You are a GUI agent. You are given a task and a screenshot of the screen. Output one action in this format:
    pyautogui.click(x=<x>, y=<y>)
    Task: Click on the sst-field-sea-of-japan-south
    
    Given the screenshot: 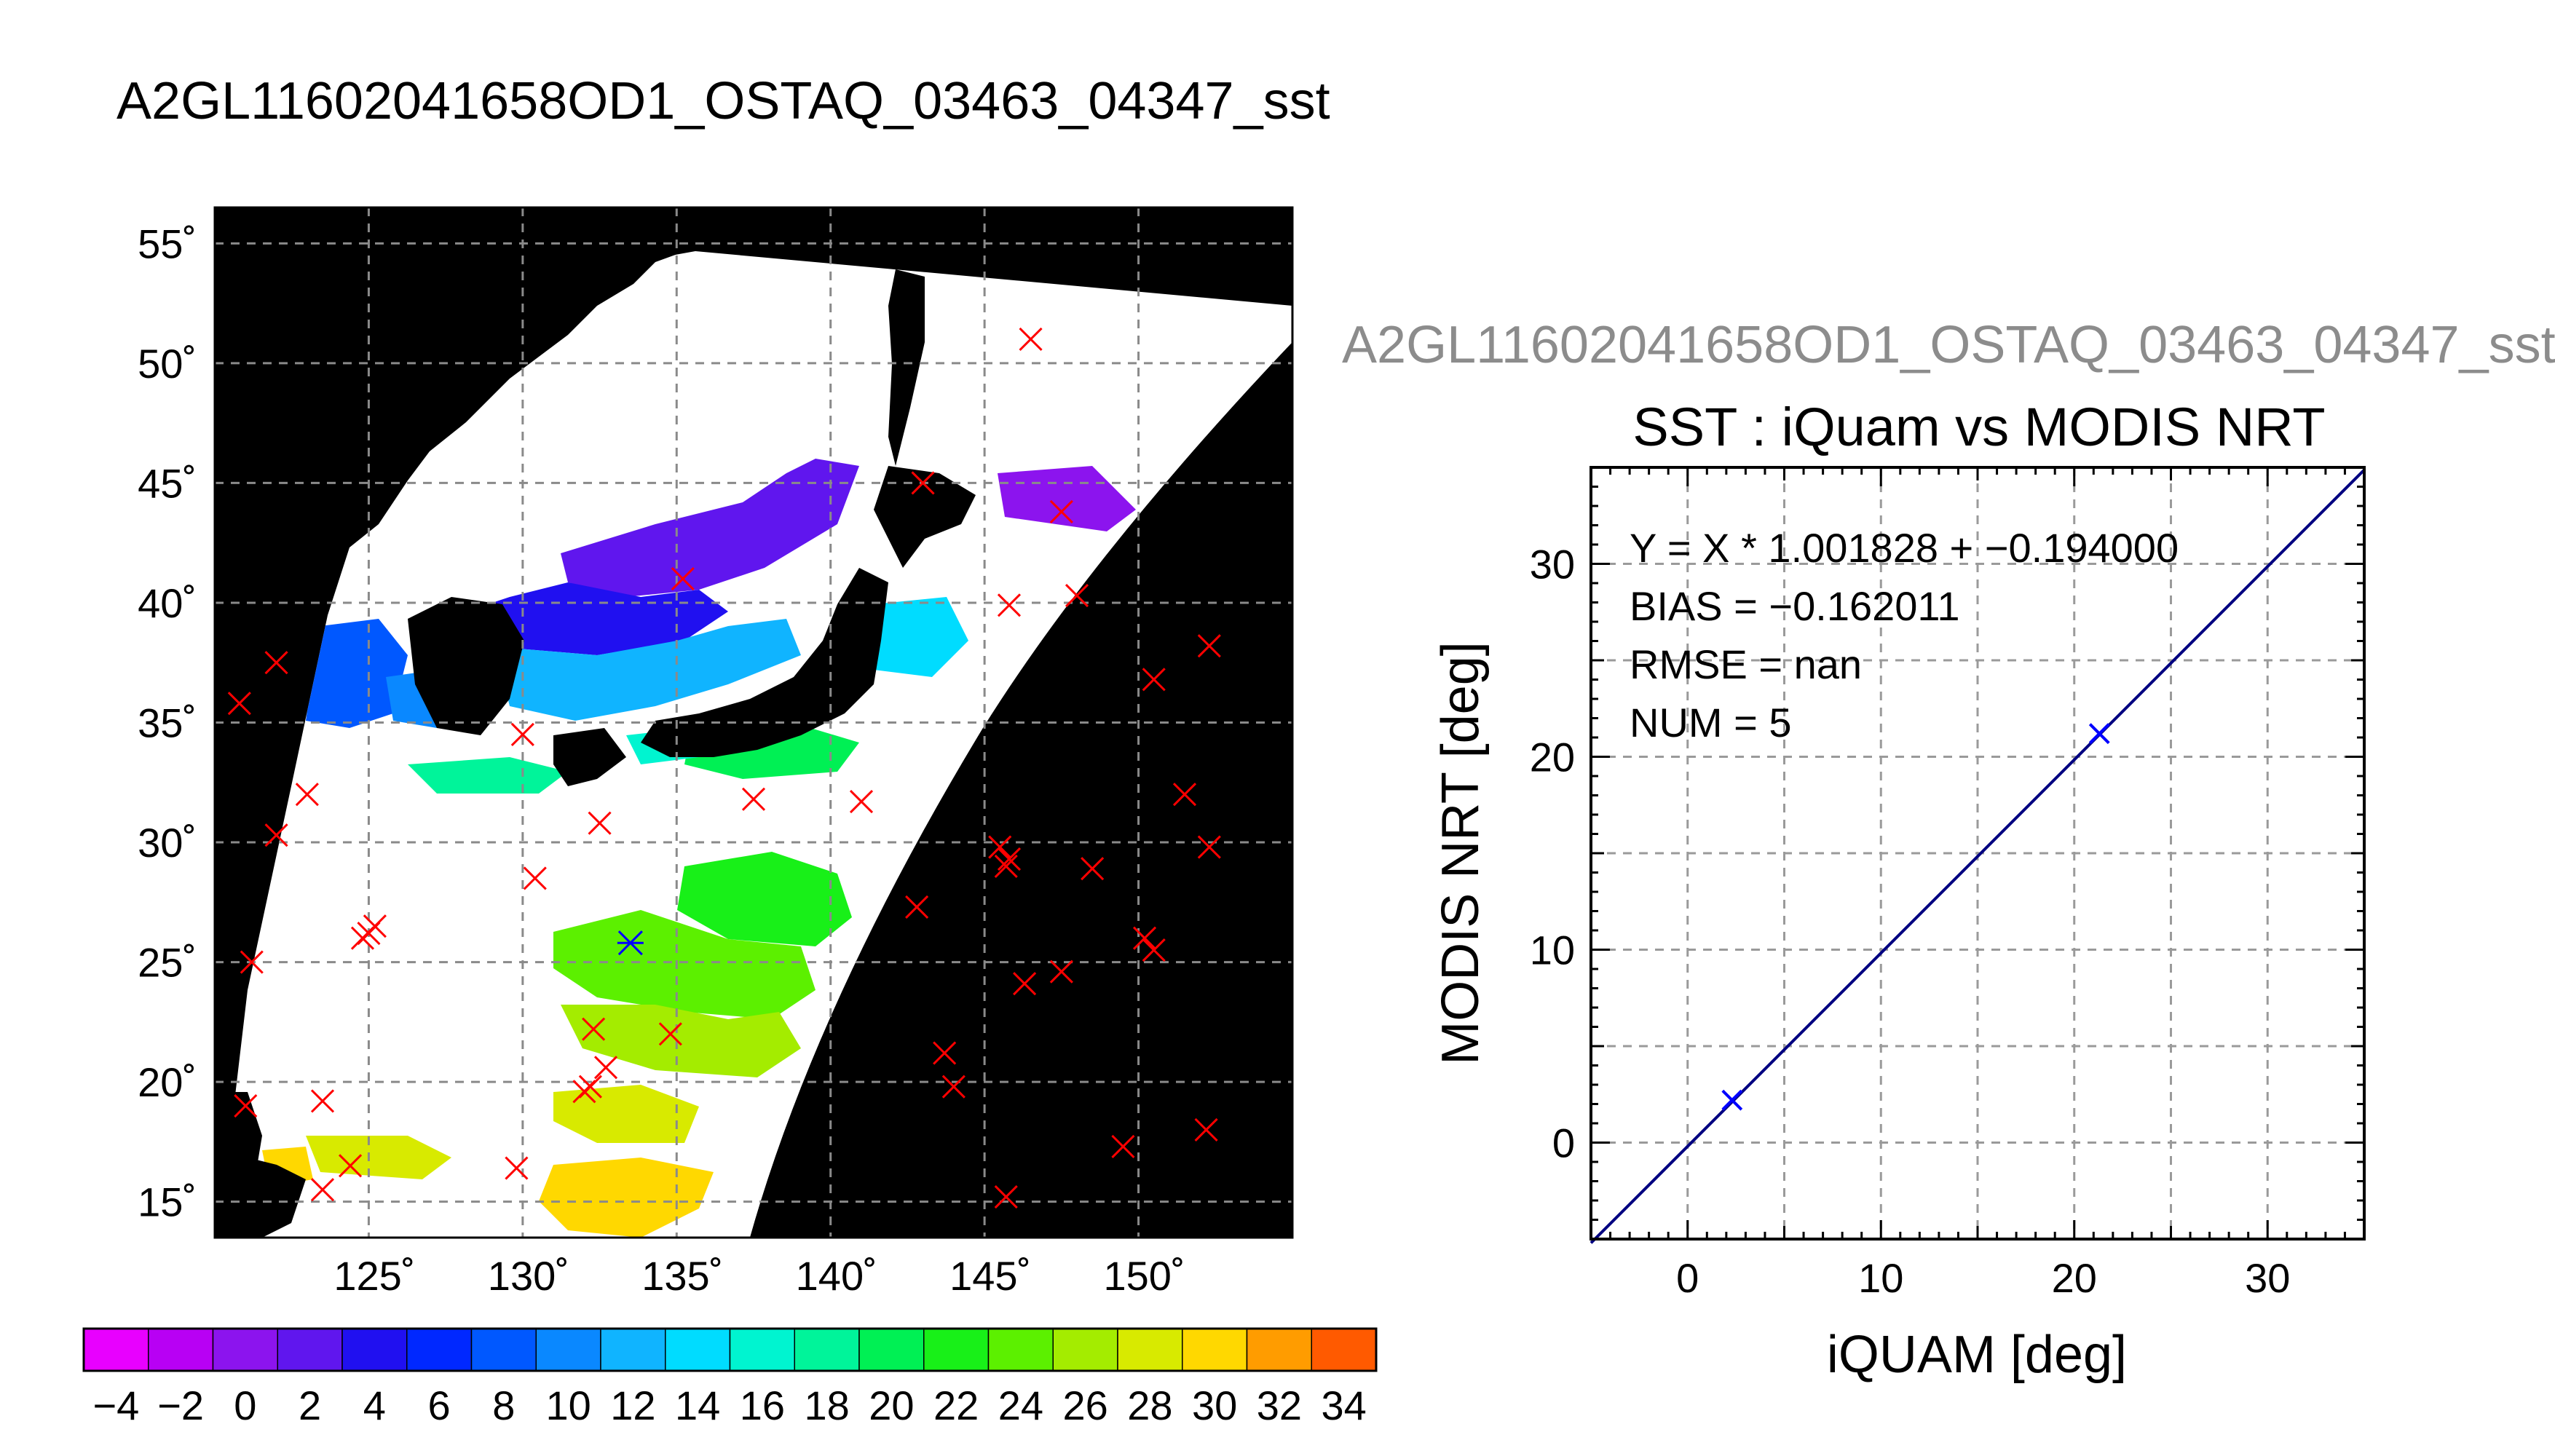 What is the action you would take?
    pyautogui.click(x=651, y=670)
    